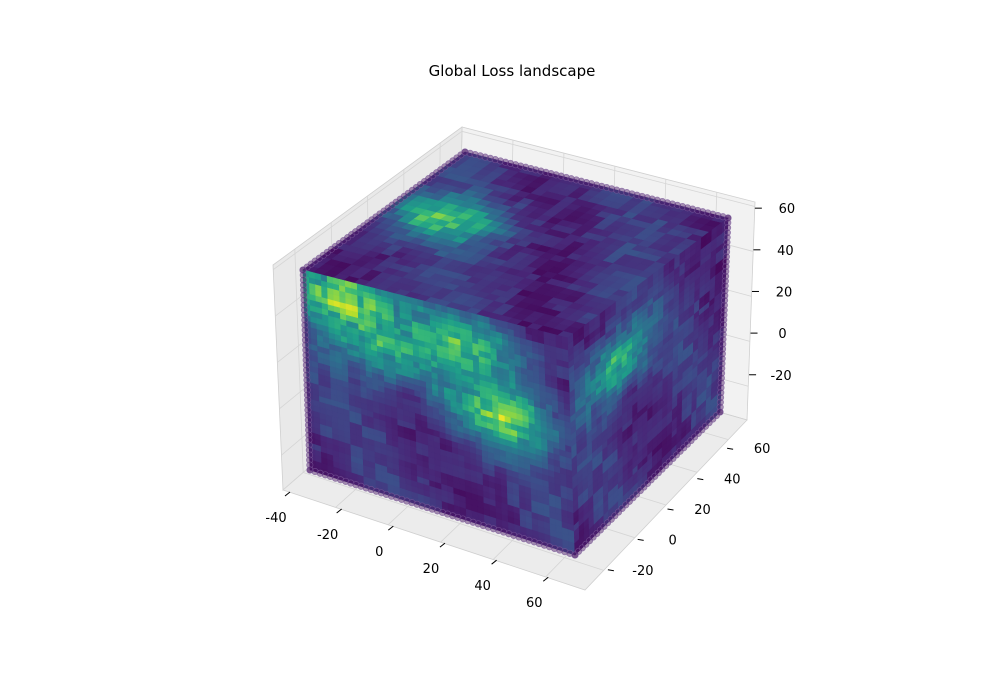  I want to click on x-tick-label: 0, so click(379, 552).